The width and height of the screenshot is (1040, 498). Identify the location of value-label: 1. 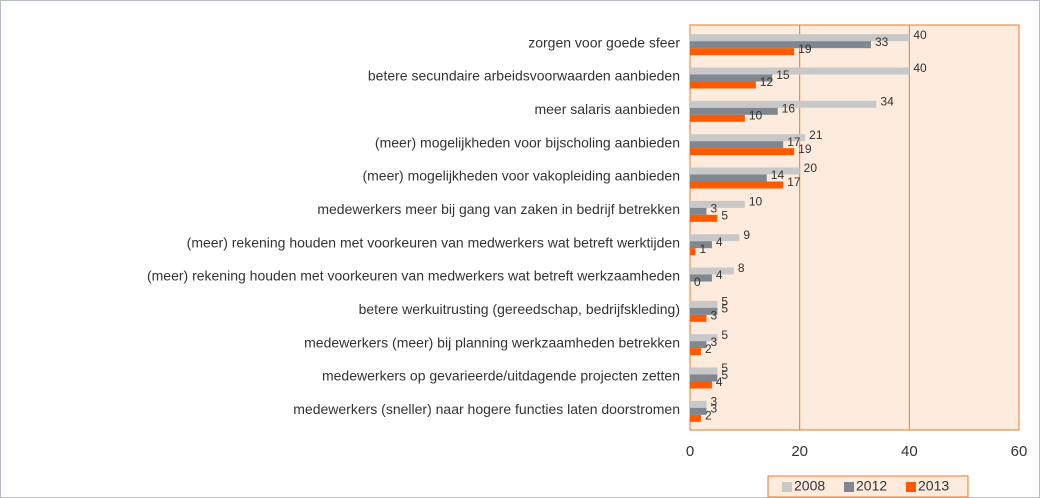
(702, 249).